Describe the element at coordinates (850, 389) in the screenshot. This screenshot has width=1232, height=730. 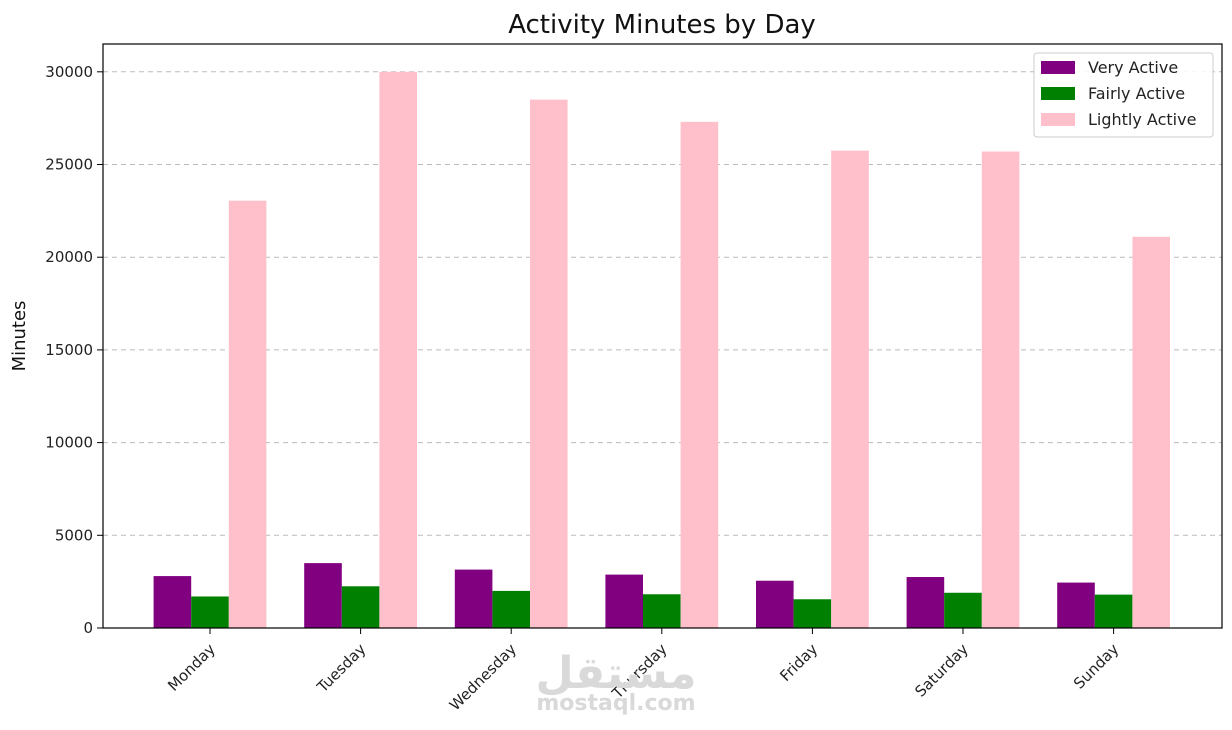
I see `bar-lightly-active-friday` at that location.